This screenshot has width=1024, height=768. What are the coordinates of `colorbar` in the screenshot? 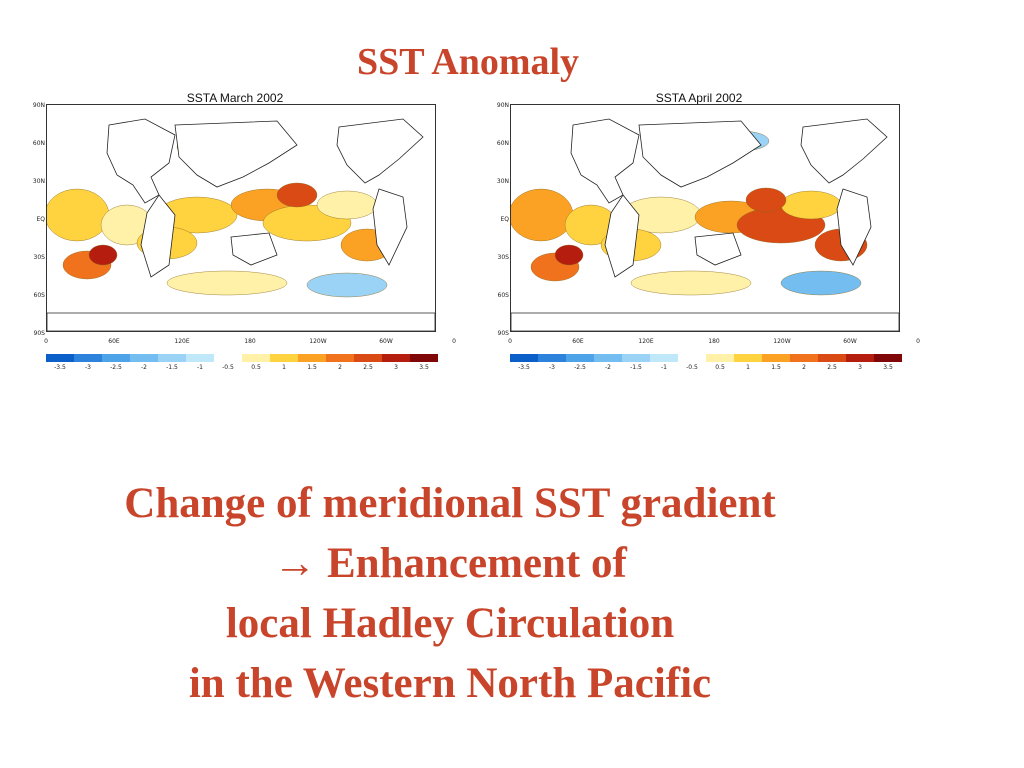 It's located at (706, 358).